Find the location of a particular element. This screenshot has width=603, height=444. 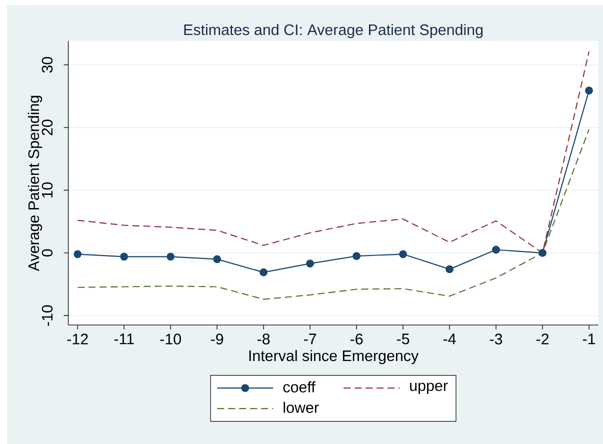

x-tick-label: -9 is located at coordinates (217, 339).